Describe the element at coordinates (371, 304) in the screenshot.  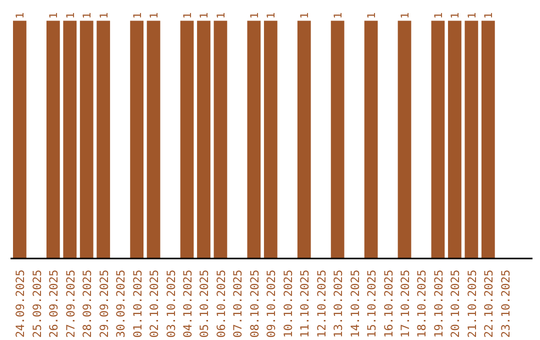
I see `x-tick-label: 15.10.2025` at that location.